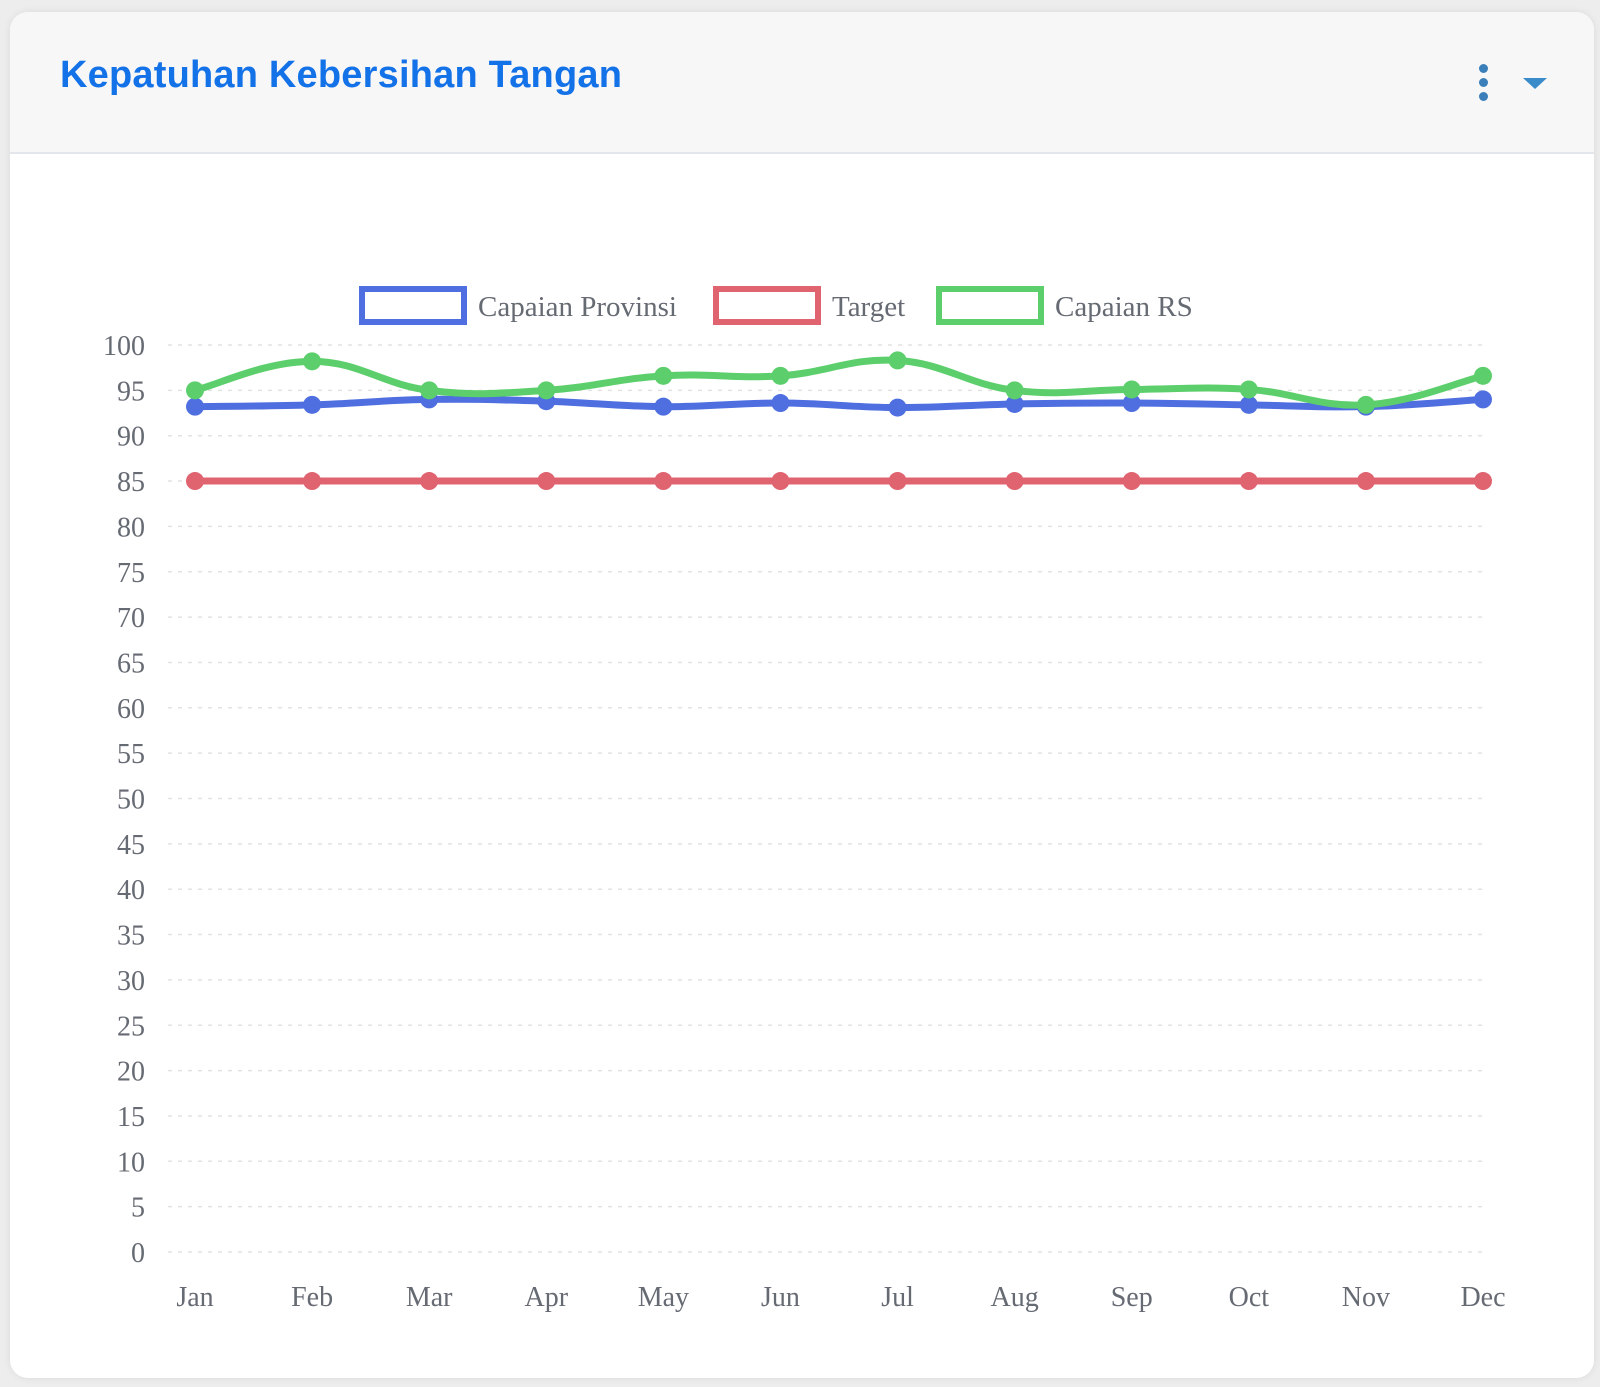 This screenshot has height=1387, width=1600. What do you see at coordinates (138, 1208) in the screenshot?
I see `y-tick-label: 5` at bounding box center [138, 1208].